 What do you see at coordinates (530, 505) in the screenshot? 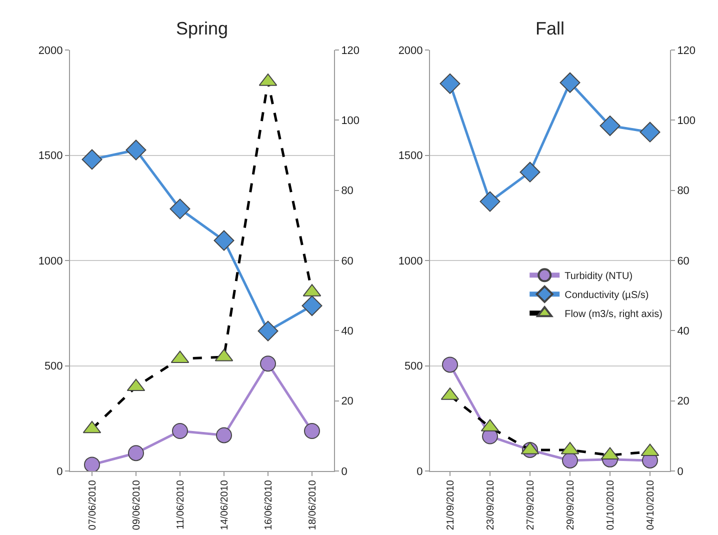
I see `x-tick-label: 27/09/2010` at bounding box center [530, 505].